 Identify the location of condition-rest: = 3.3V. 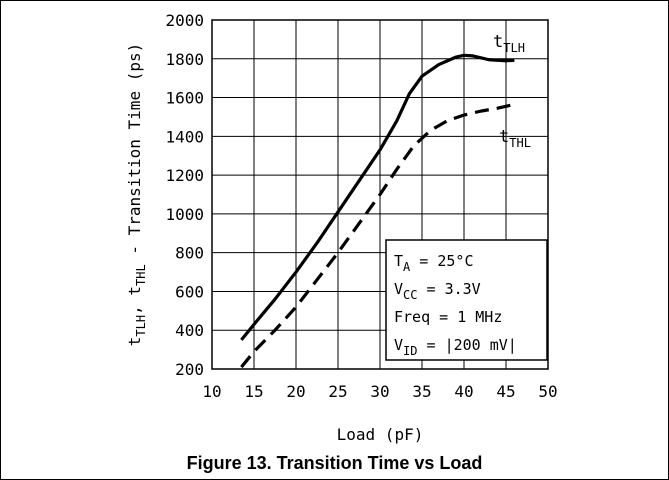
(448, 289).